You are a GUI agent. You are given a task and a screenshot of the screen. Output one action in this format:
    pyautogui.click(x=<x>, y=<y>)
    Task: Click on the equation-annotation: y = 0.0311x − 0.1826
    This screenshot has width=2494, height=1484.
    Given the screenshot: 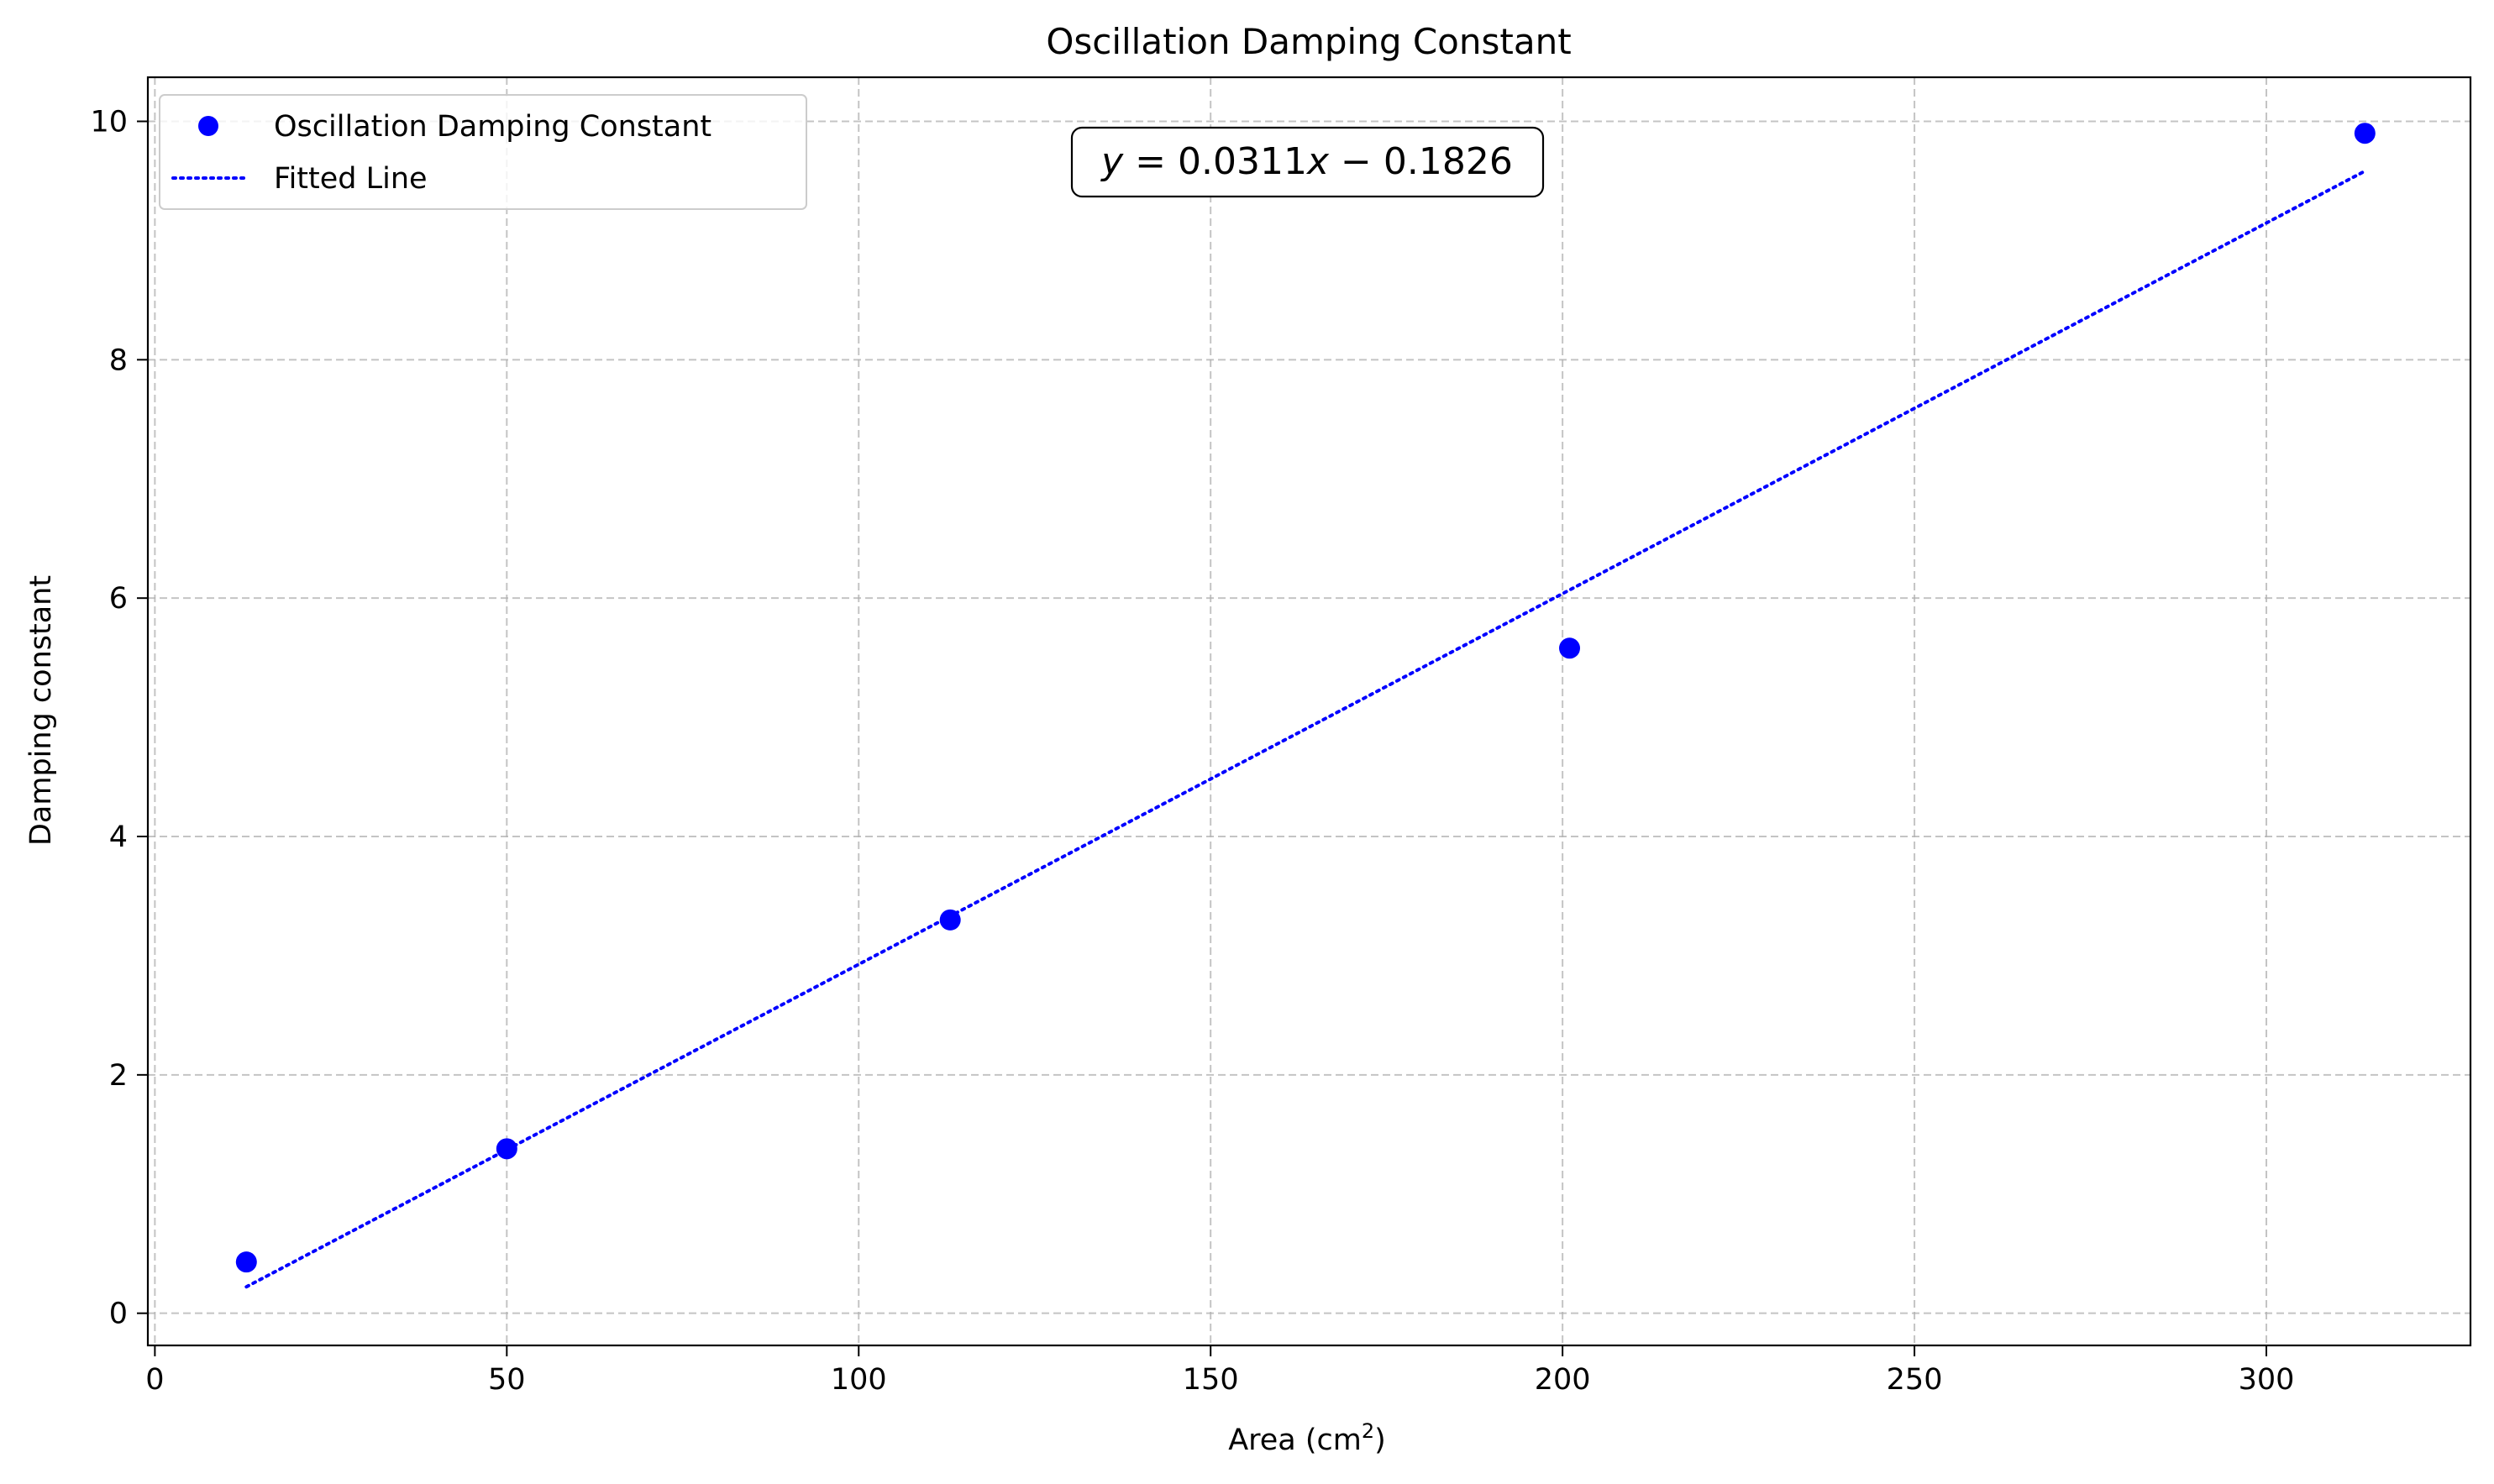 What is the action you would take?
    pyautogui.click(x=1307, y=162)
    